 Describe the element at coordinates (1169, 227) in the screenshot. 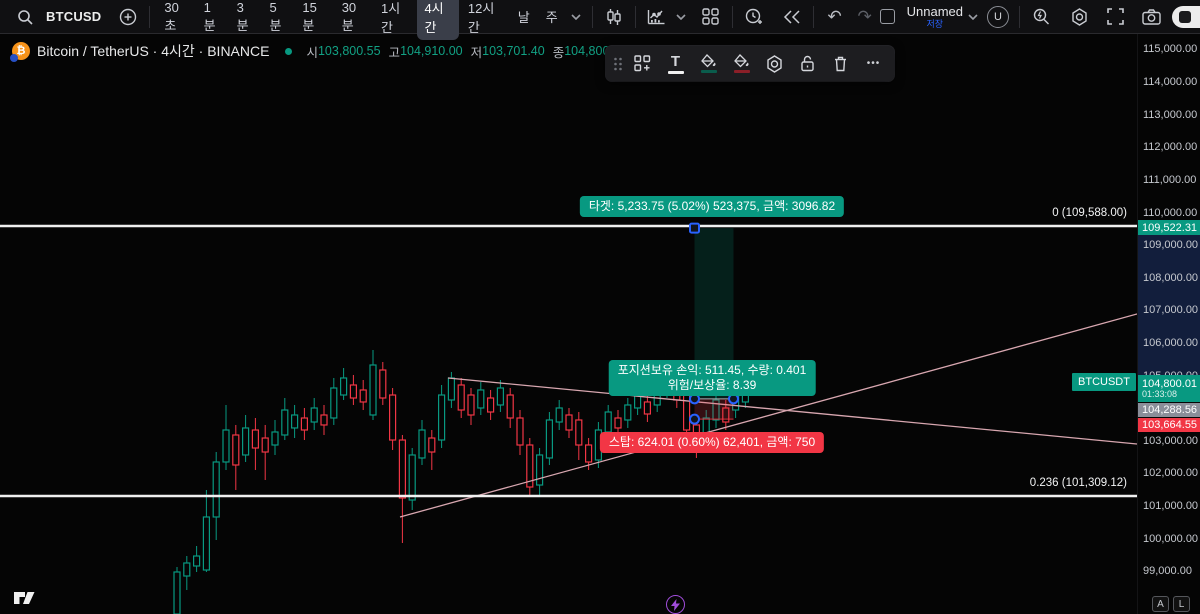

I see `target-price-label: 109,522.31` at that location.